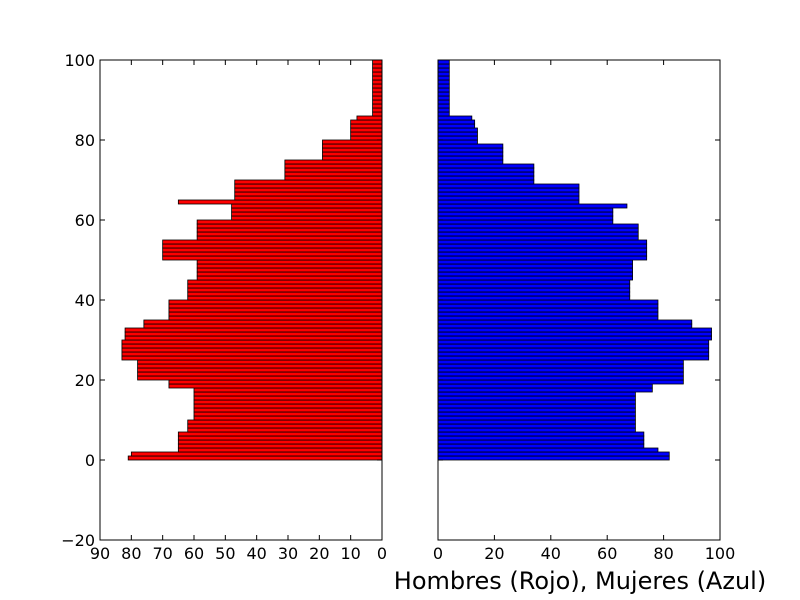  What do you see at coordinates (79, 60) in the screenshot?
I see `y-tick-label: 100` at bounding box center [79, 60].